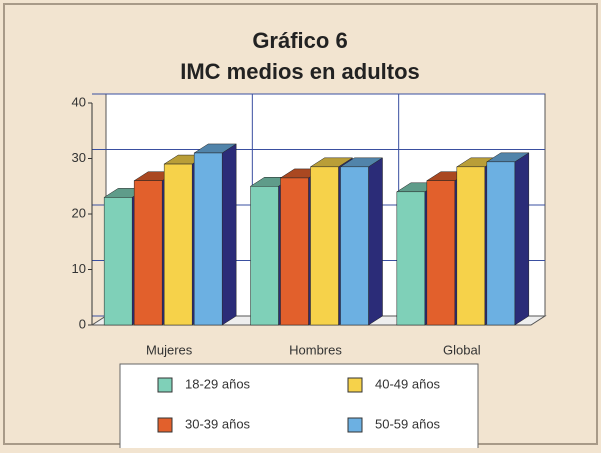 The image size is (601, 453). Describe the element at coordinates (79, 212) in the screenshot. I see `y-tick-label: 20` at that location.